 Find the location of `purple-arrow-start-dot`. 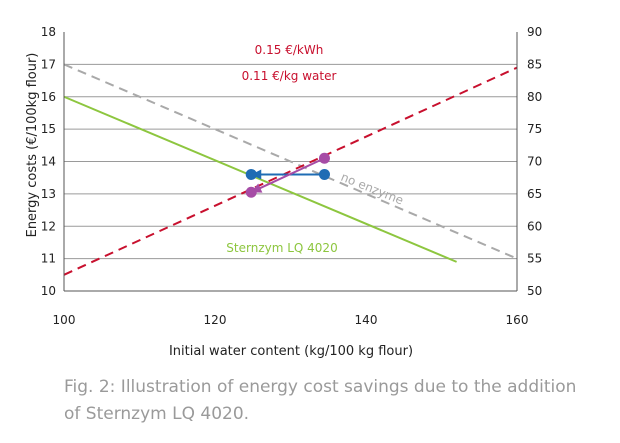

purple-arrow-start-dot is located at coordinates (324, 158).